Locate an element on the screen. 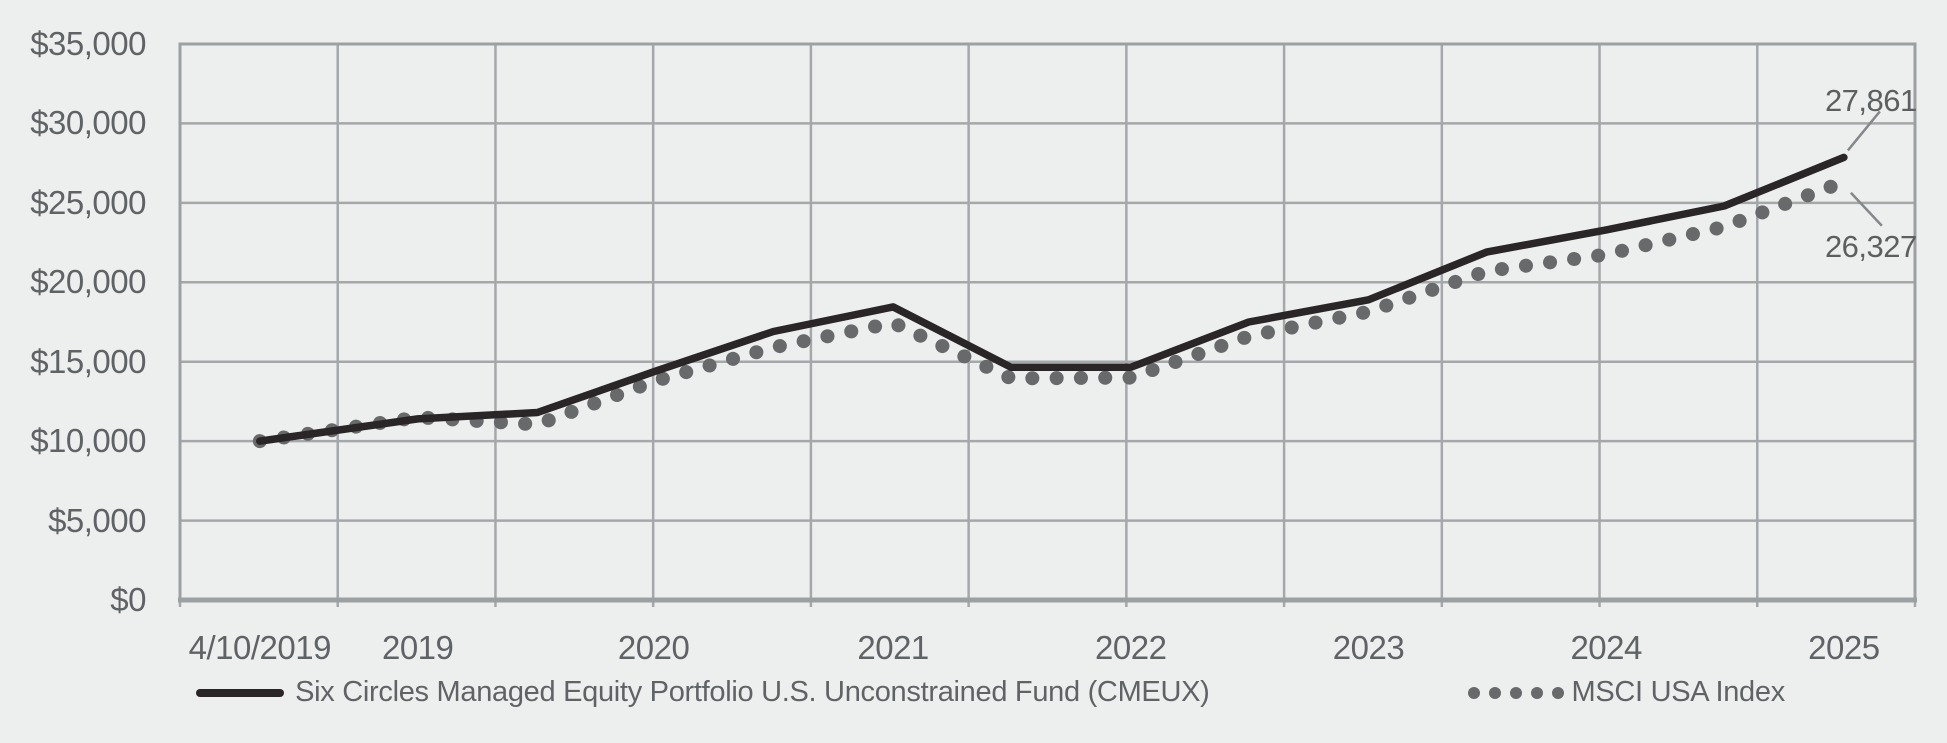  index-end-value-label: 26,327 is located at coordinates (1870, 246).